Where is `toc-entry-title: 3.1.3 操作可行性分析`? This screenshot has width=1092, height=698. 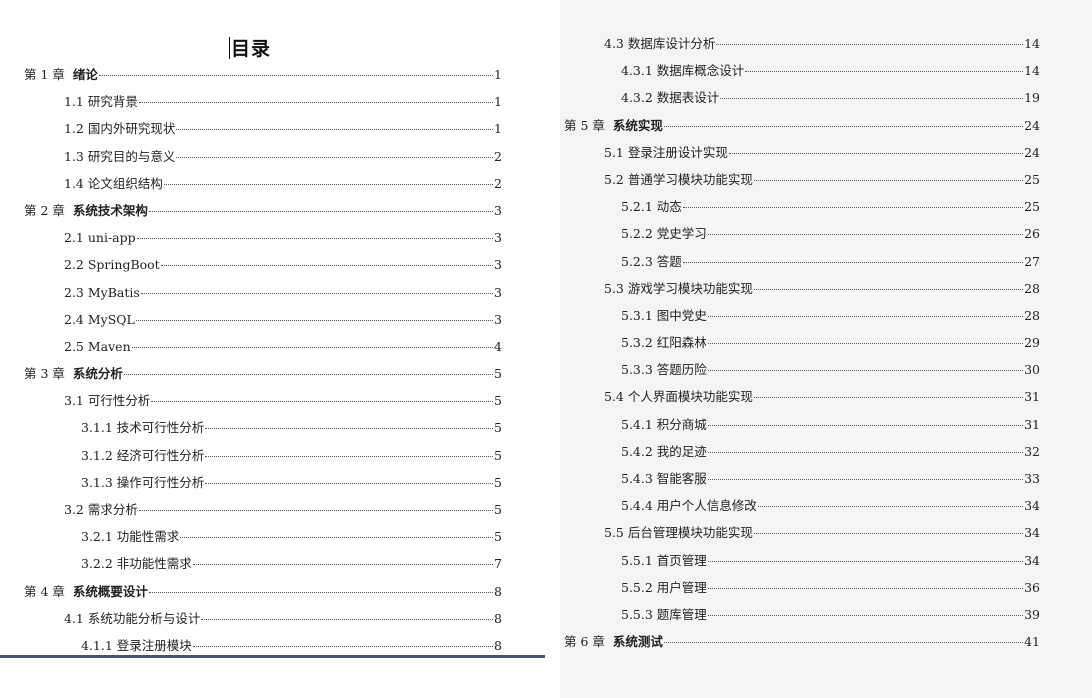 toc-entry-title: 3.1.3 操作可行性分析 is located at coordinates (143, 482).